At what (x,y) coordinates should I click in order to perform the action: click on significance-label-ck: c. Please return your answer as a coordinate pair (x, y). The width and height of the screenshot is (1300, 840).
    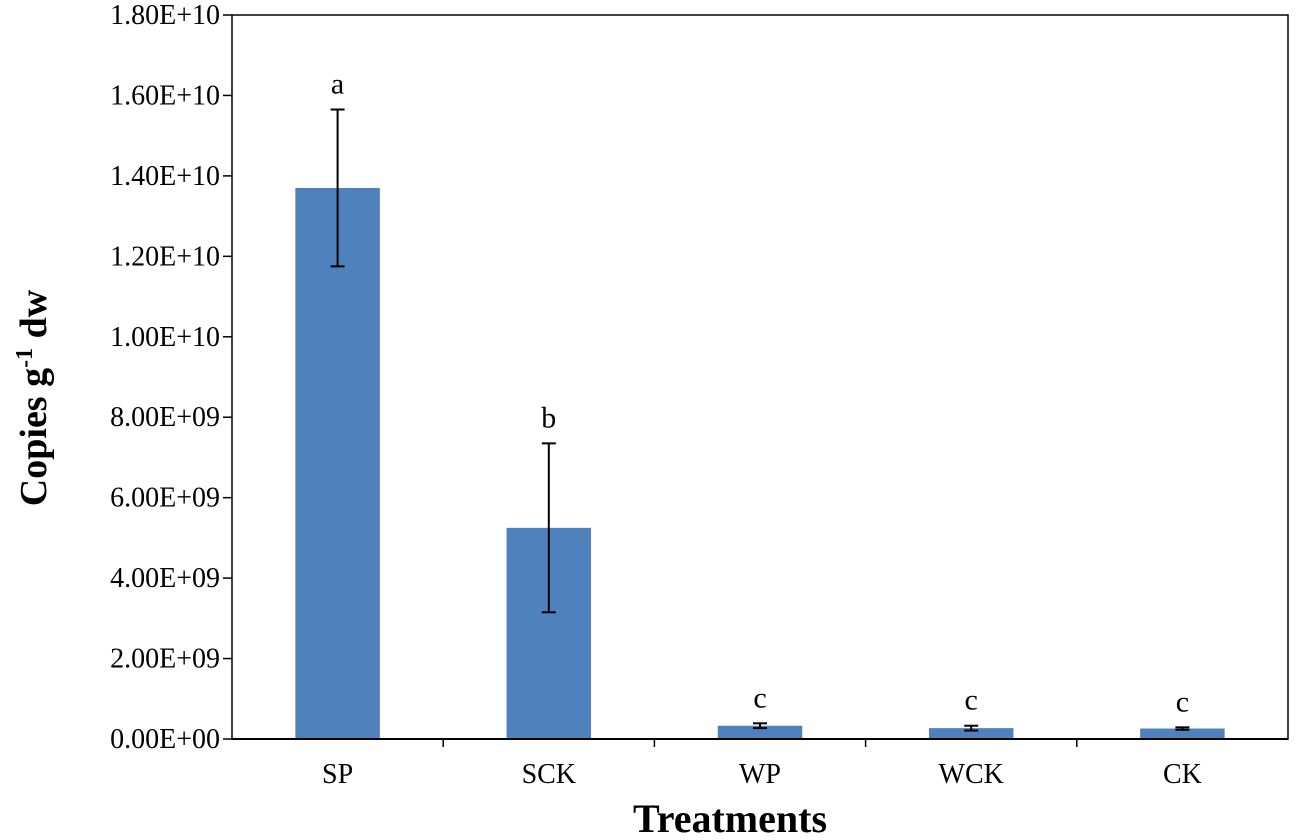
    Looking at the image, I should click on (1182, 701).